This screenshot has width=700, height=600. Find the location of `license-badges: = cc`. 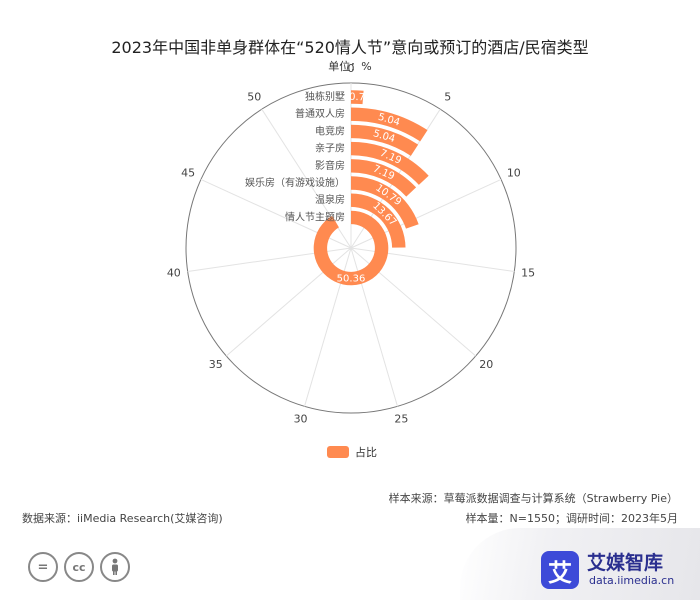

license-badges: = cc is located at coordinates (79, 567).